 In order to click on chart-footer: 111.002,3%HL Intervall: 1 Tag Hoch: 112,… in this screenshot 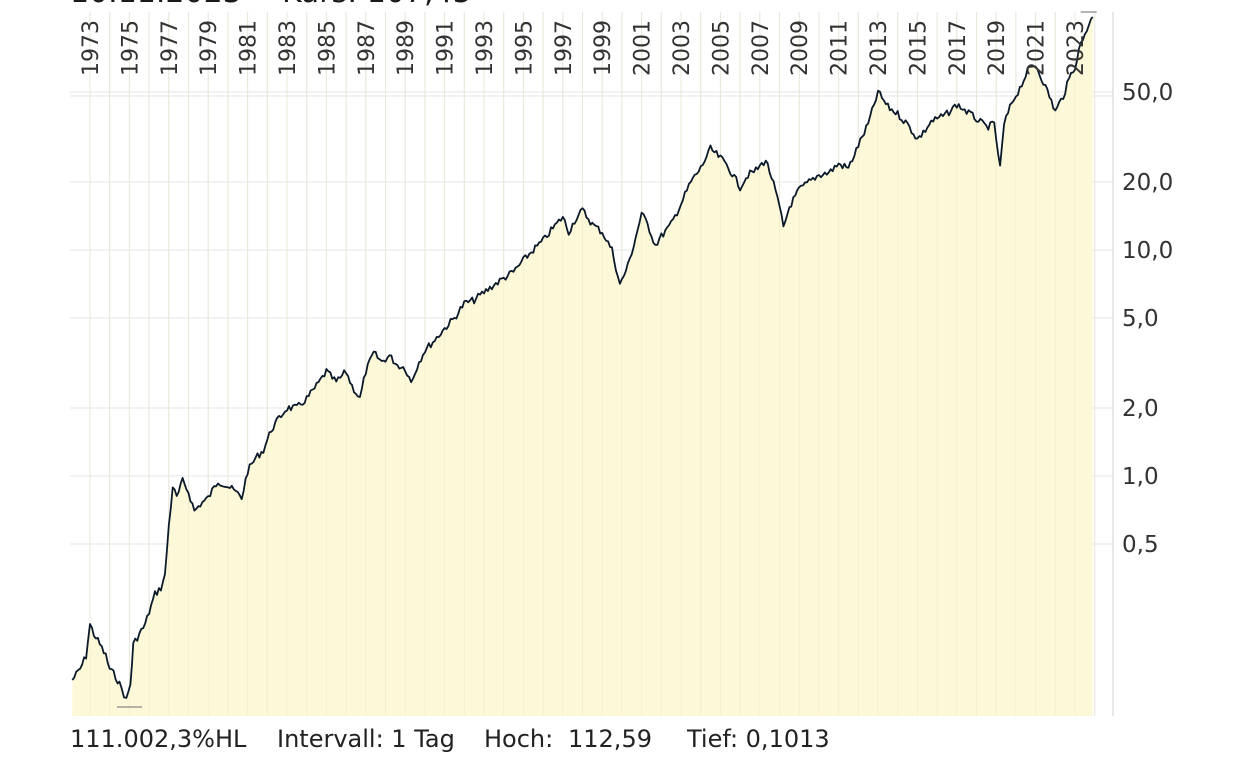, I will do `click(450, 739)`.